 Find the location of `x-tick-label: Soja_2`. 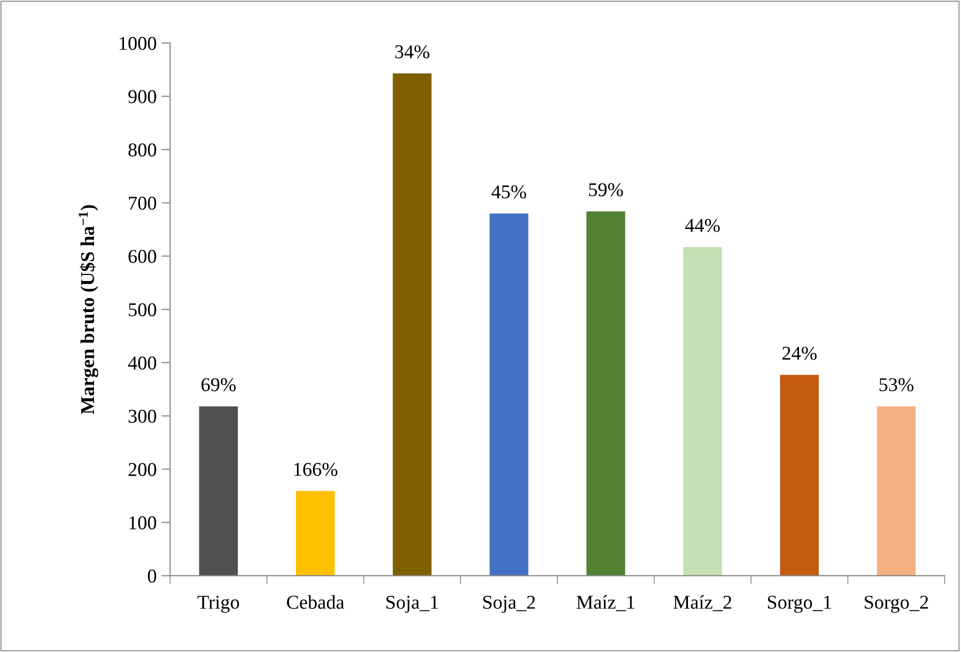

x-tick-label: Soja_2 is located at coordinates (509, 604).